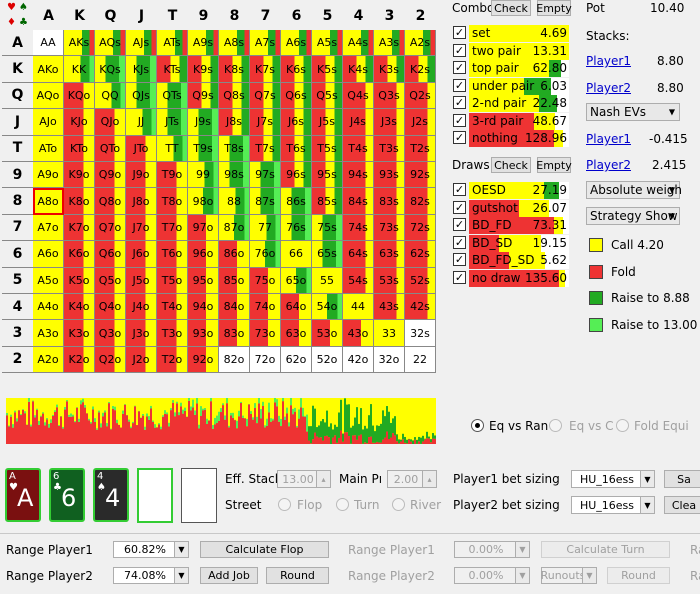 Image resolution: width=700 pixels, height=594 pixels. Describe the element at coordinates (358, 148) in the screenshot. I see `hand-cell: T4s` at that location.